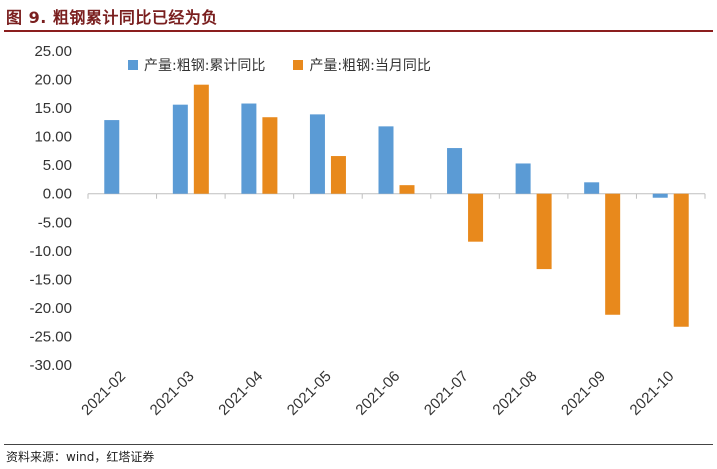  I want to click on y-tick-label: -30.00, so click(50, 365).